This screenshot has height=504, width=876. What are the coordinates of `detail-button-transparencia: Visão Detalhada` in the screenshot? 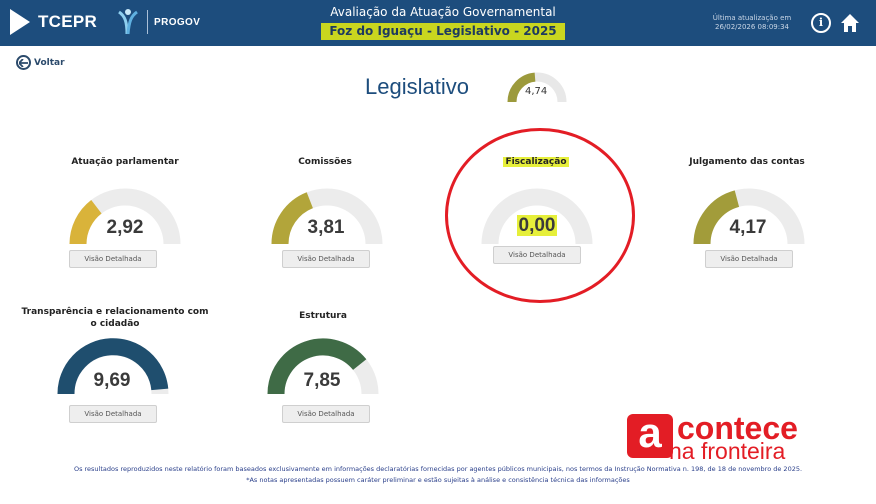 It's located at (113, 414).